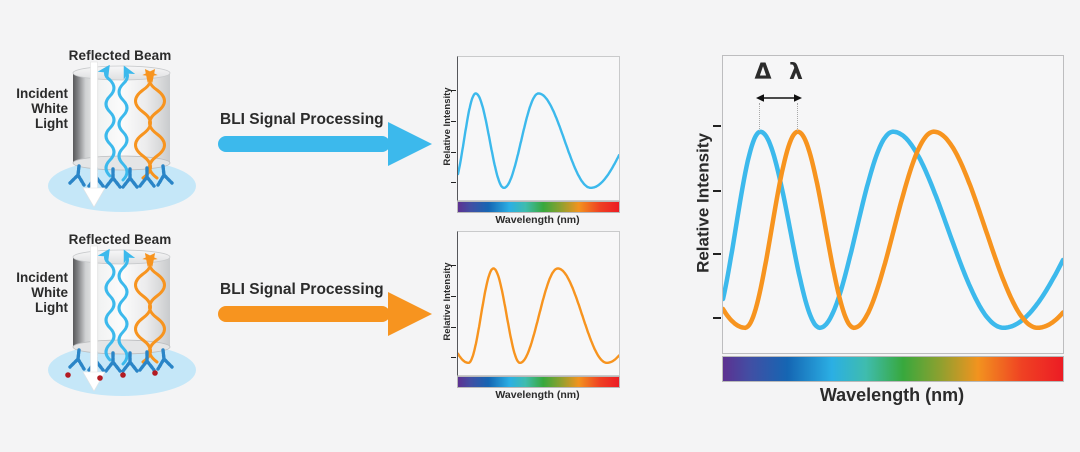 The height and width of the screenshot is (452, 1080). I want to click on blue-peak-guide-line, so click(759, 117).